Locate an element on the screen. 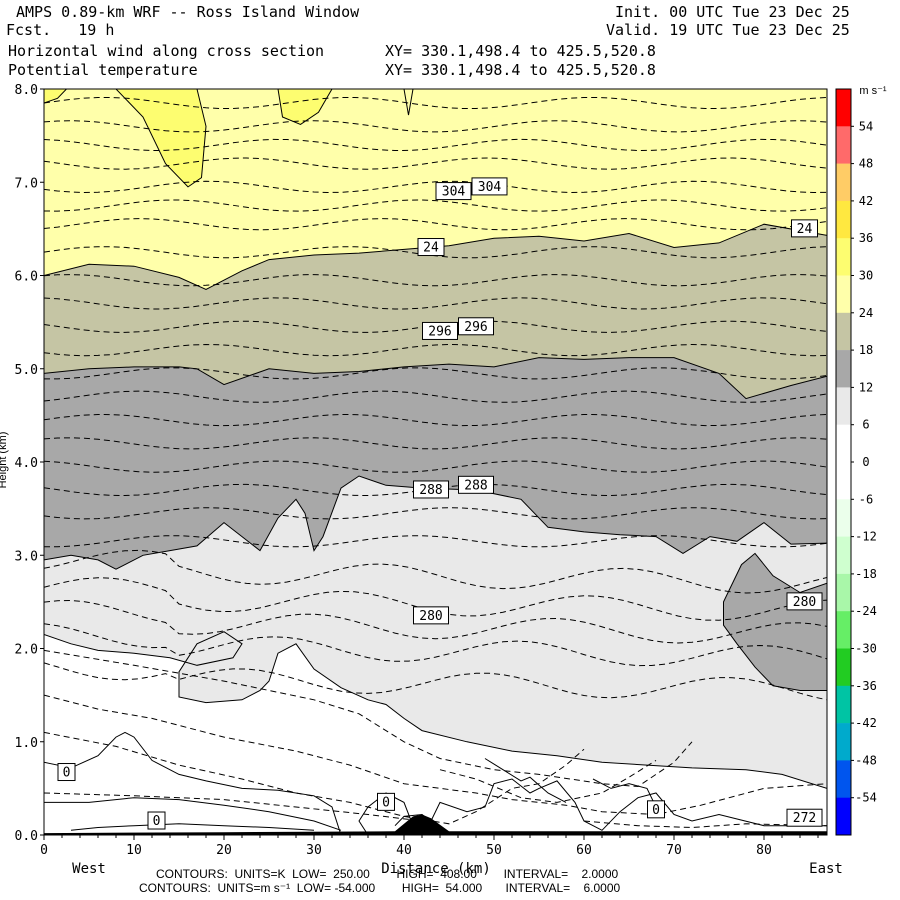  y-tick-label: 3.0 is located at coordinates (26, 556).